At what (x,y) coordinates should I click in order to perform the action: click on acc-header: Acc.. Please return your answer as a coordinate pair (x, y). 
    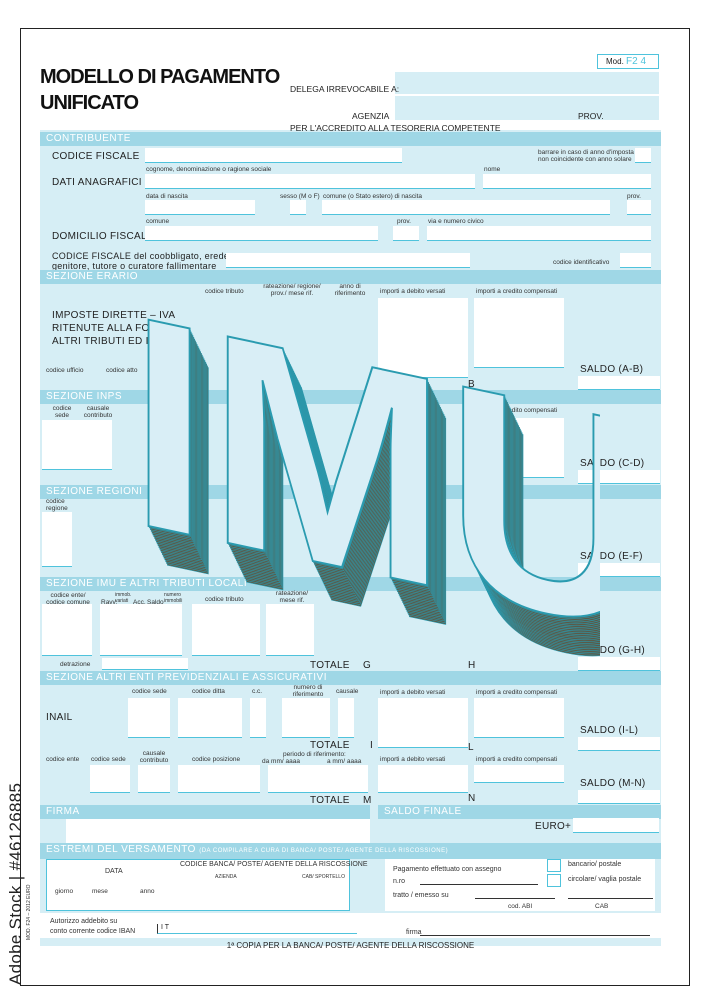
    Looking at the image, I should click on (139, 602).